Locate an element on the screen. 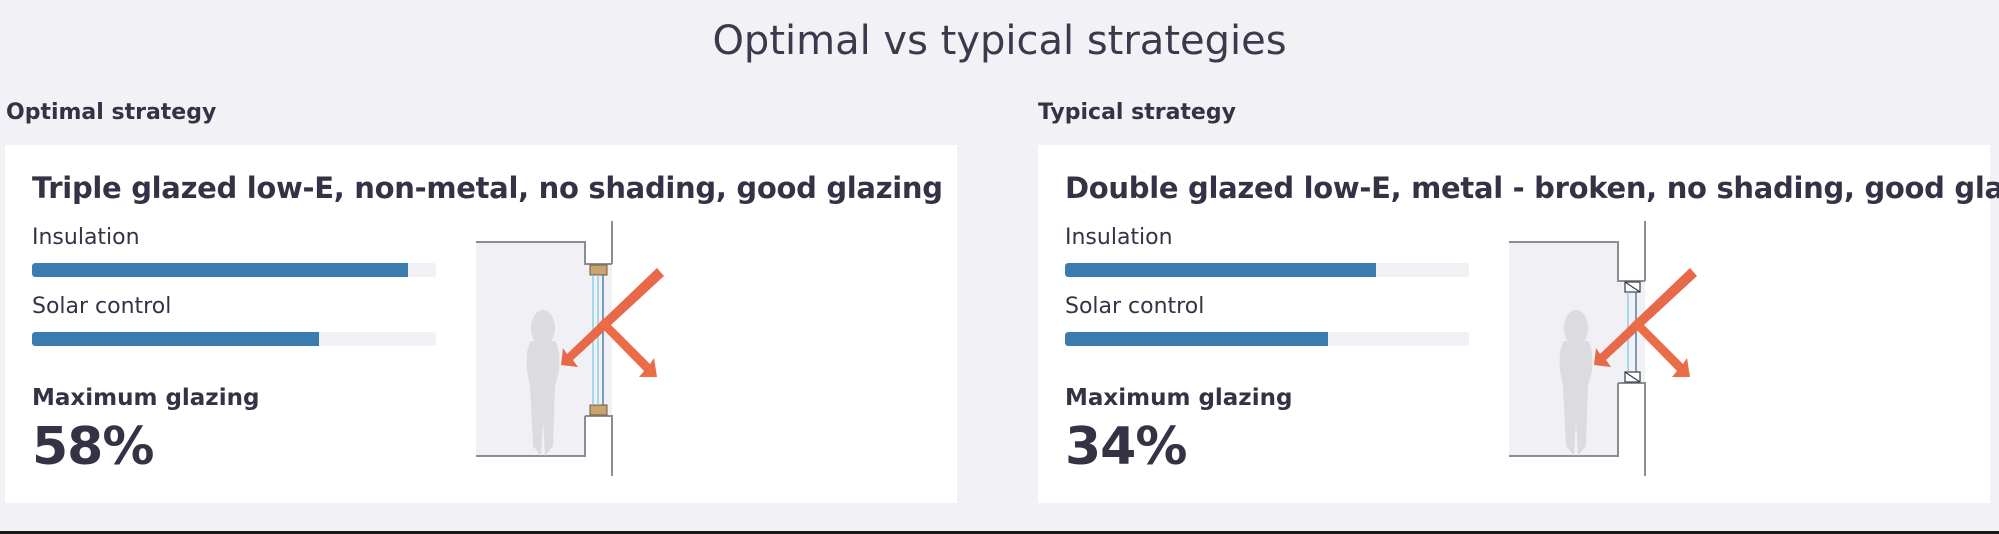  typical-section-label: Typical strategy is located at coordinates (1137, 112).